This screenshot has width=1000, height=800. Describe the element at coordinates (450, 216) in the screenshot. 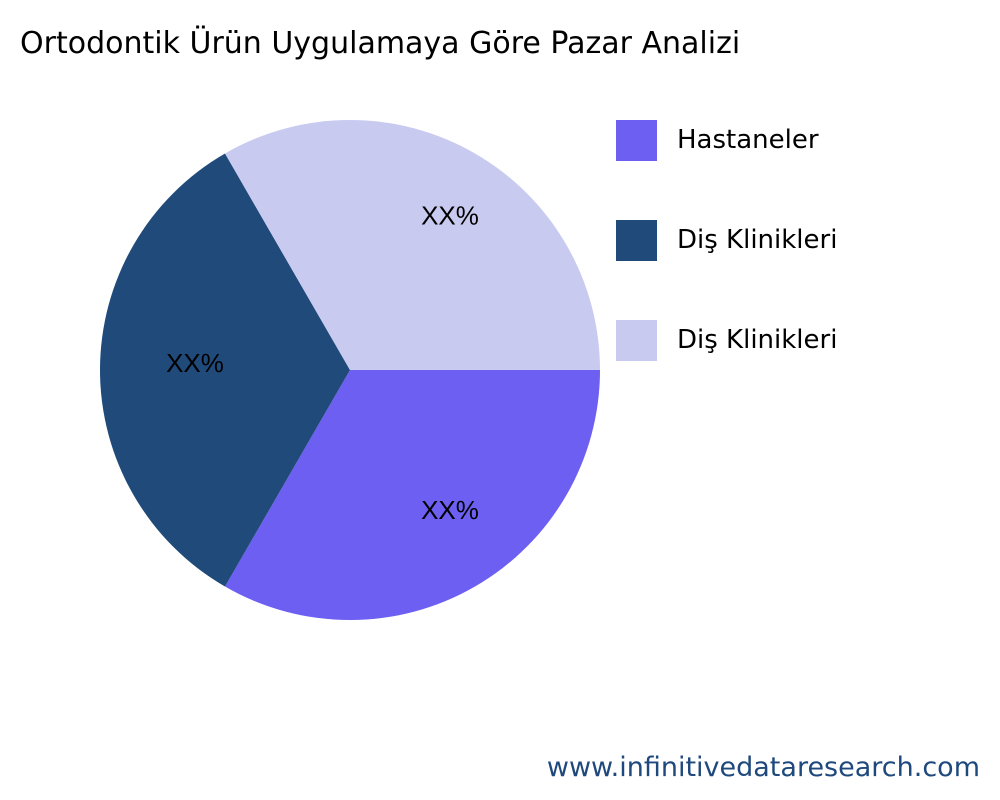

I see `slice-data-label-2: XX%` at that location.